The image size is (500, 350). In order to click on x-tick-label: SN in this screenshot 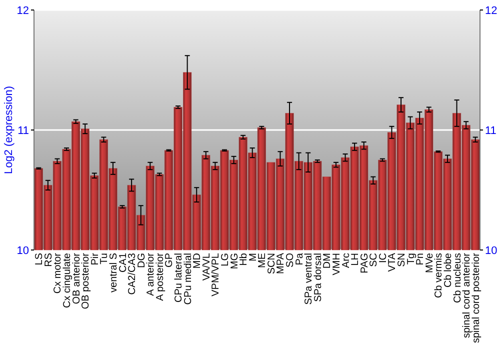, I will do `click(402, 260)`.